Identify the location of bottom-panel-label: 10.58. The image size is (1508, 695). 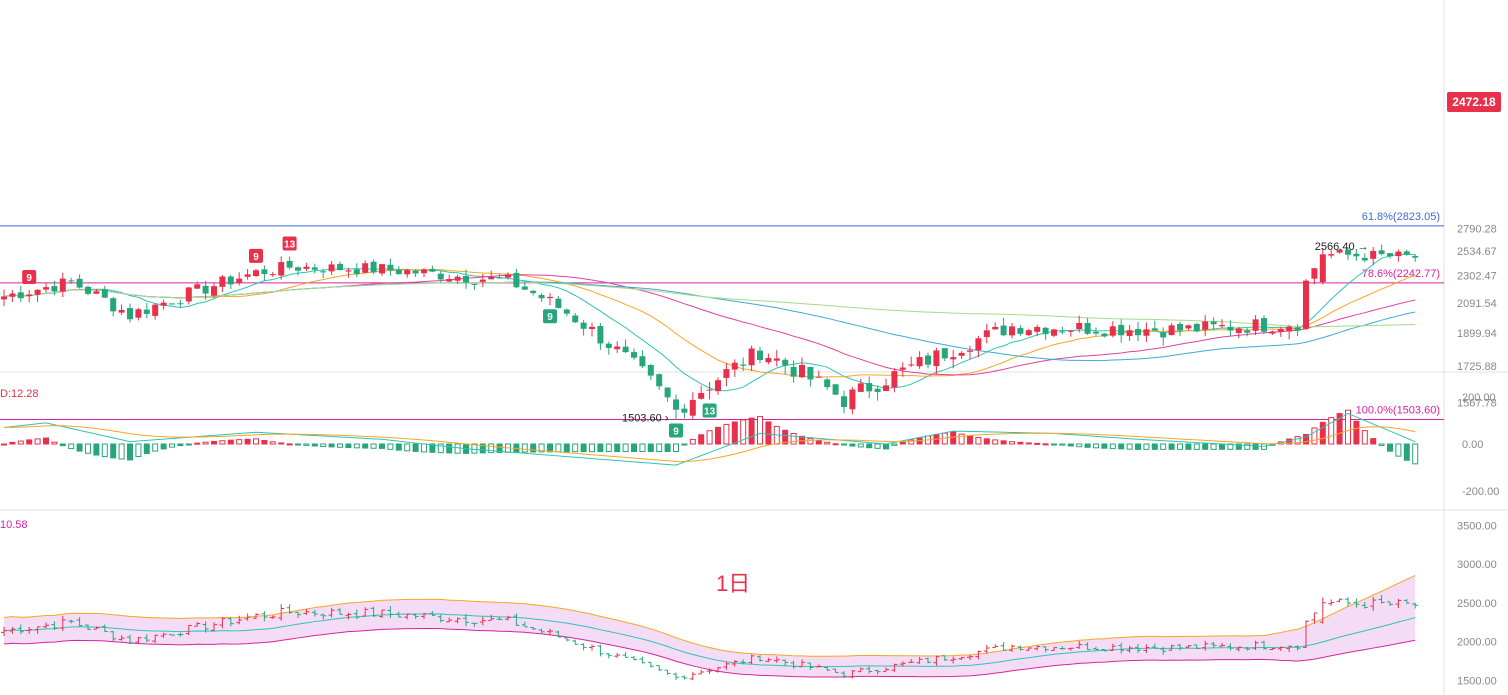
(14, 525).